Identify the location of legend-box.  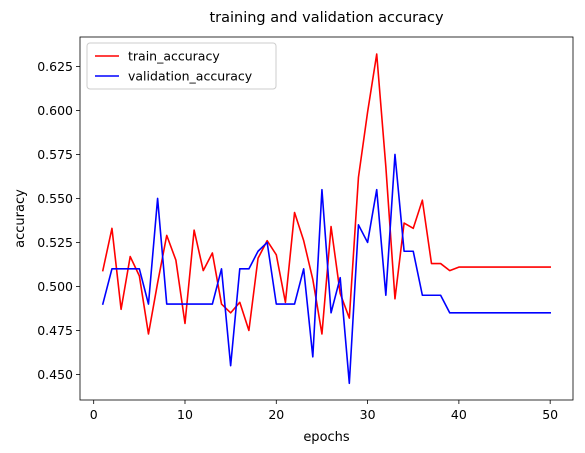
(181, 66).